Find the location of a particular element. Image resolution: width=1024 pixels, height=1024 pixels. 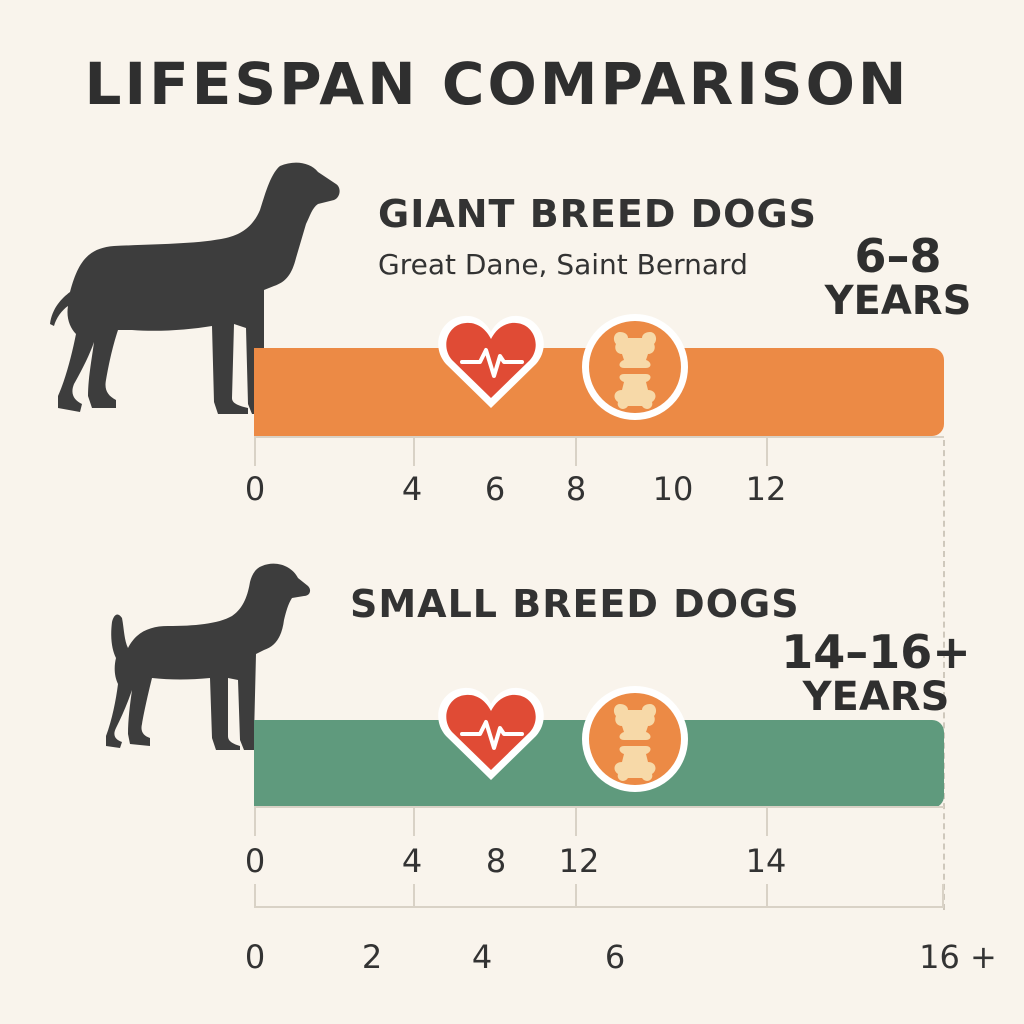

bottom-tick-label: 6 is located at coordinates (615, 957).